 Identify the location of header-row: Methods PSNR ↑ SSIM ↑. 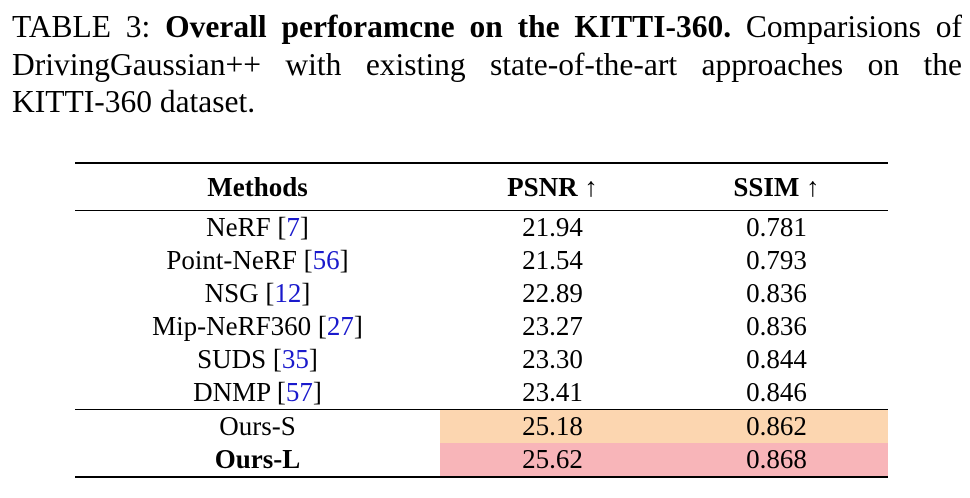
(481, 186).